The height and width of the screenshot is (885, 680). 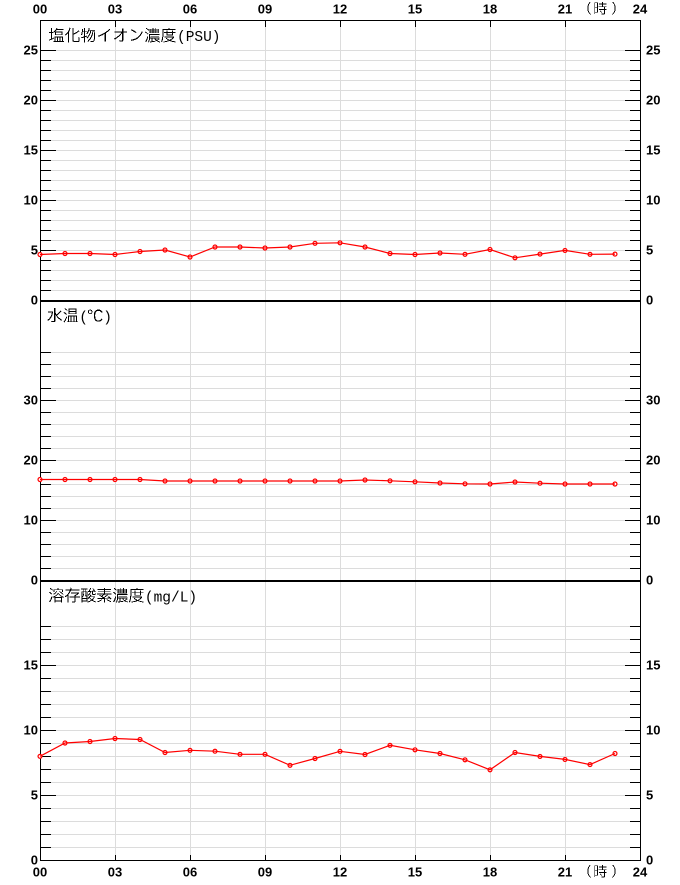 I want to click on svg-text: (PSU), so click(x=199, y=38).